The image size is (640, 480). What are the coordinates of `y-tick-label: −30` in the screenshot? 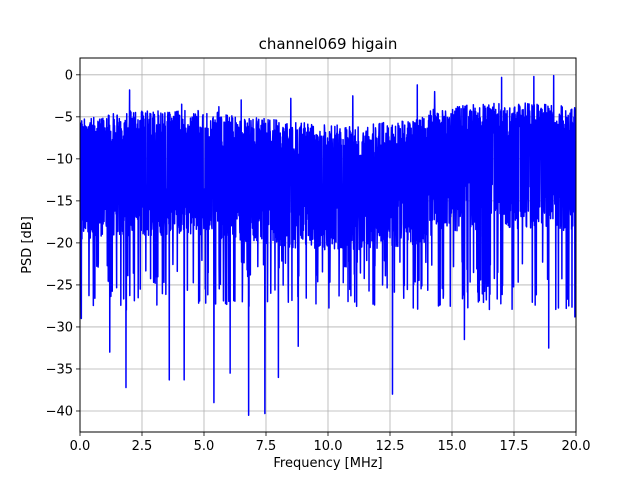 It's located at (59, 327).